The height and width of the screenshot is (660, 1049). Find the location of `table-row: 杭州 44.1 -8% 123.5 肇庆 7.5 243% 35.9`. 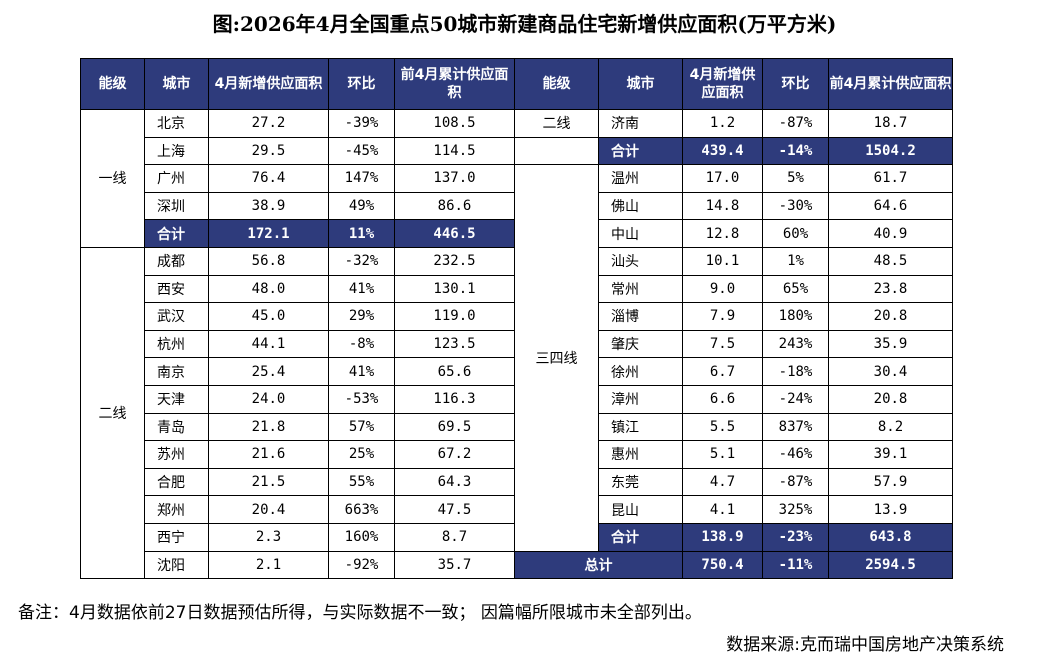

table-row: 杭州 44.1 -8% 123.5 肇庆 7.5 243% 35.9 is located at coordinates (517, 344).